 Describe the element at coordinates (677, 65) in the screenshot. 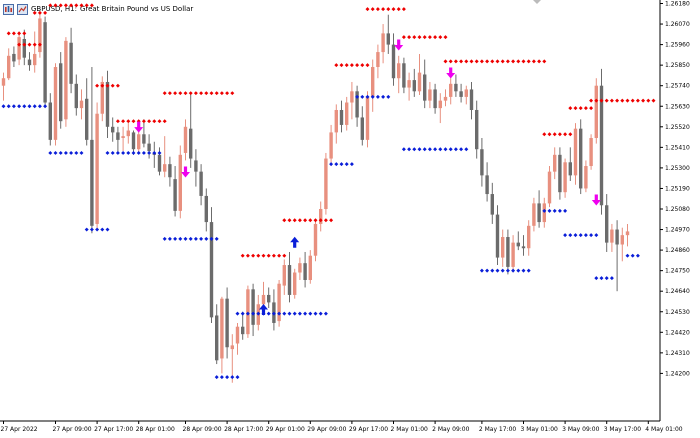

I see `price-tick-label: 1.25850` at that location.